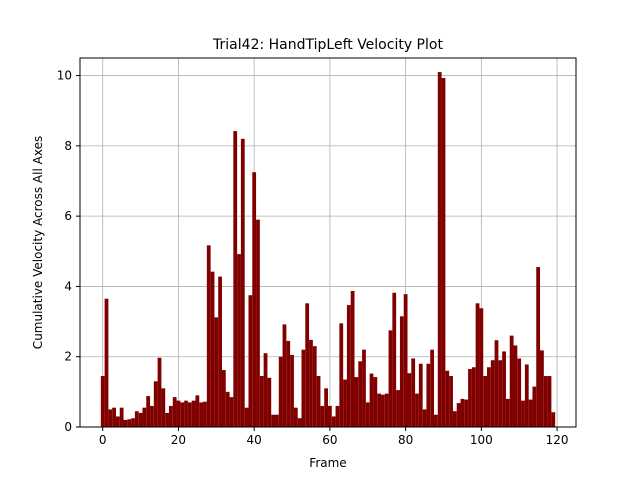 The height and width of the screenshot is (484, 640). Describe the element at coordinates (38, 242) in the screenshot. I see `y-axis-label: Cumulative Velocity Across All Axes` at that location.